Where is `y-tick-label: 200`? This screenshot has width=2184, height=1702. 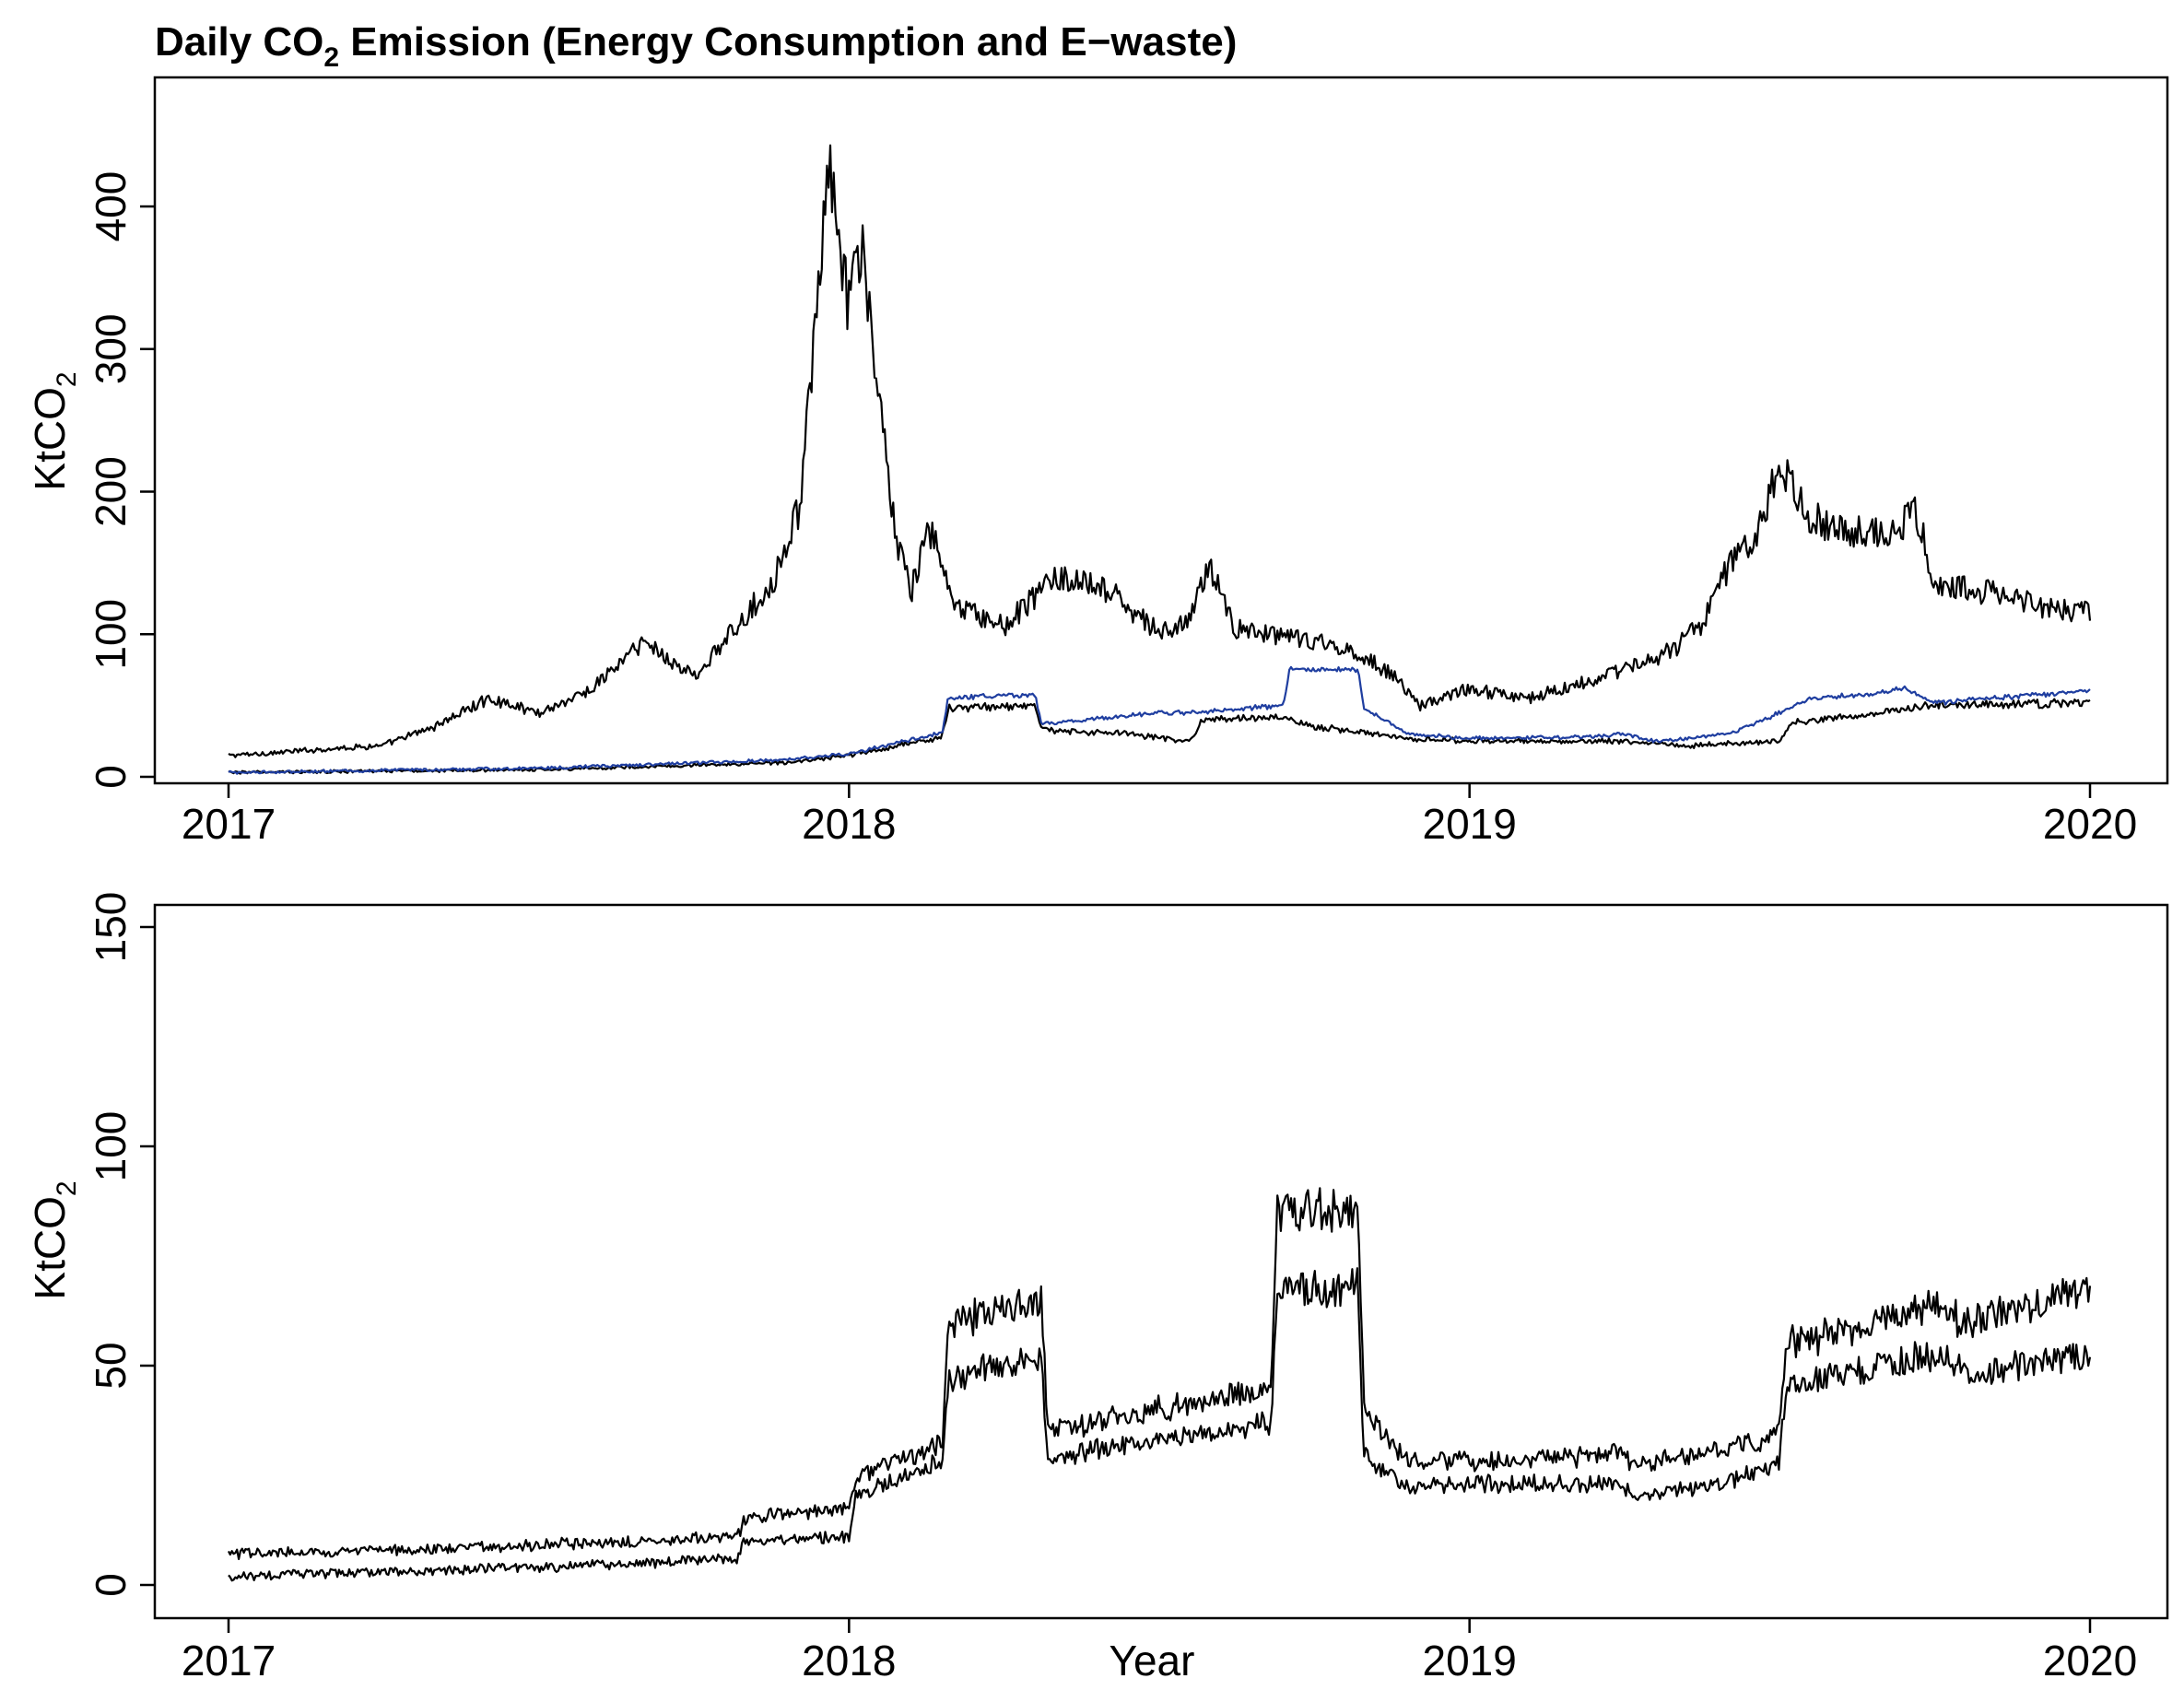
y-tick-label: 200 is located at coordinates (111, 491).